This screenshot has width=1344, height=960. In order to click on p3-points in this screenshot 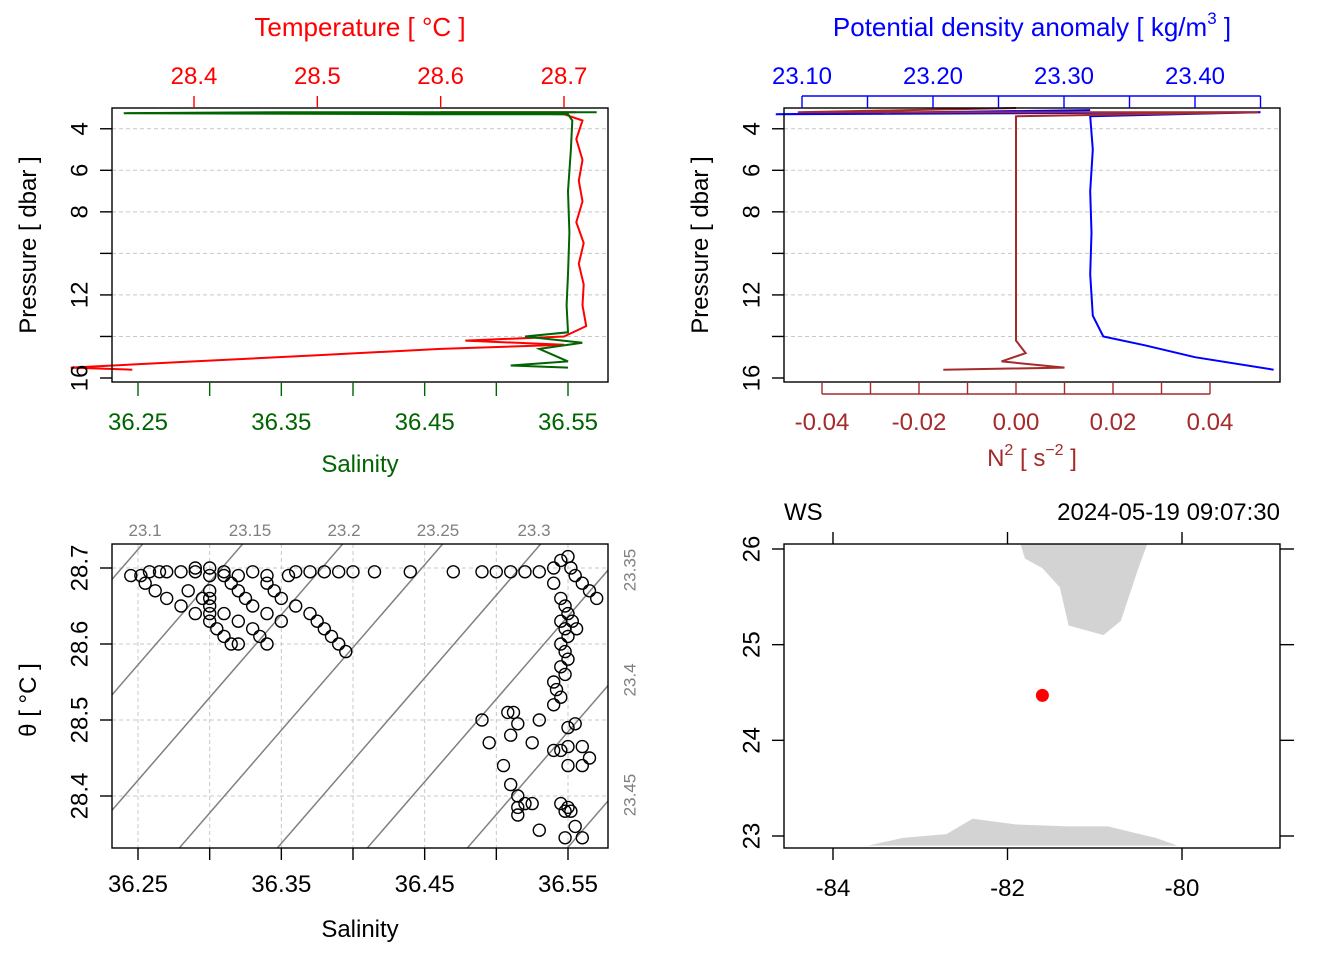, I will do `click(364, 697)`.